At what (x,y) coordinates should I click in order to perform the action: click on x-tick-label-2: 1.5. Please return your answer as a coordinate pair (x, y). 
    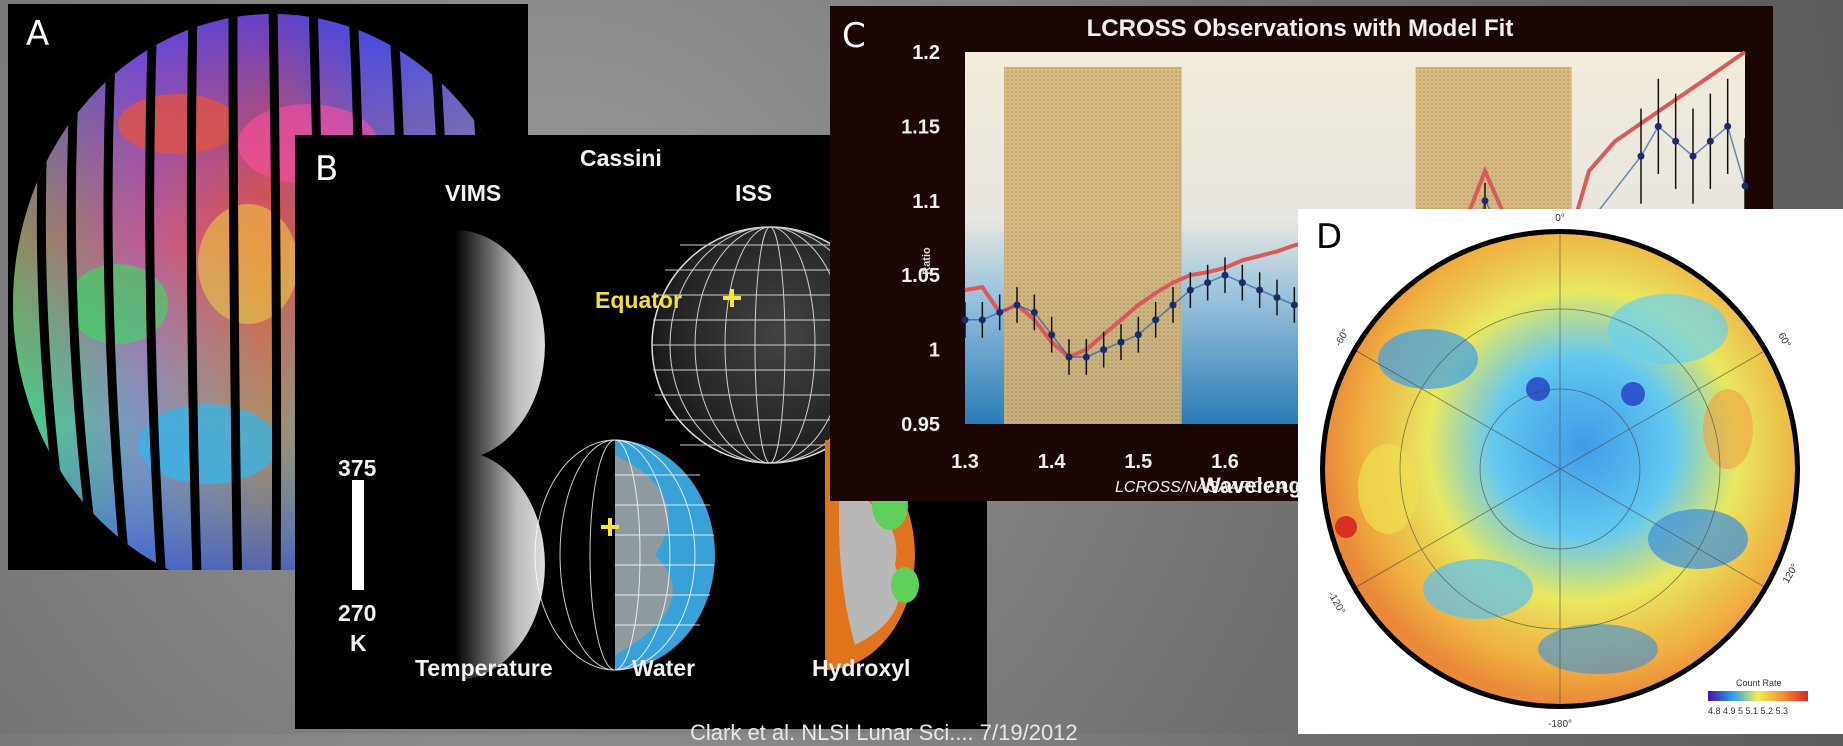
    Looking at the image, I should click on (1138, 462).